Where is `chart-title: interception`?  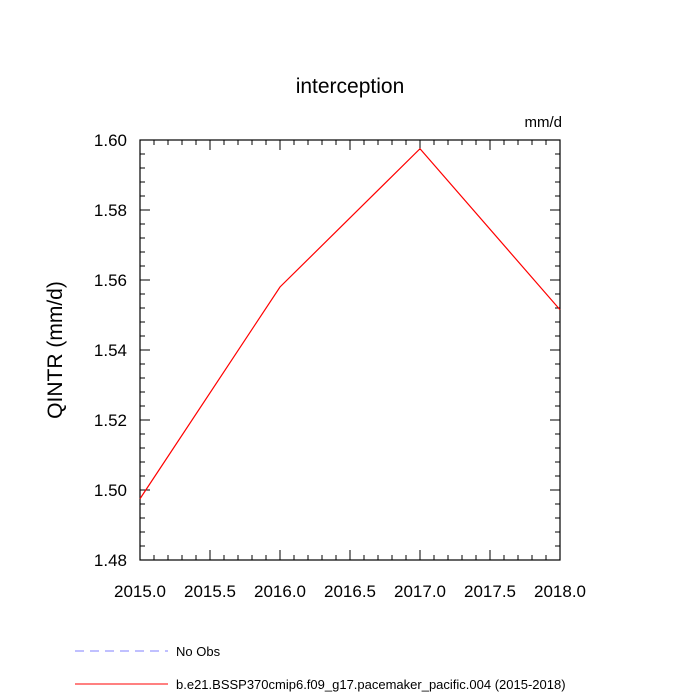
chart-title: interception is located at coordinates (350, 86).